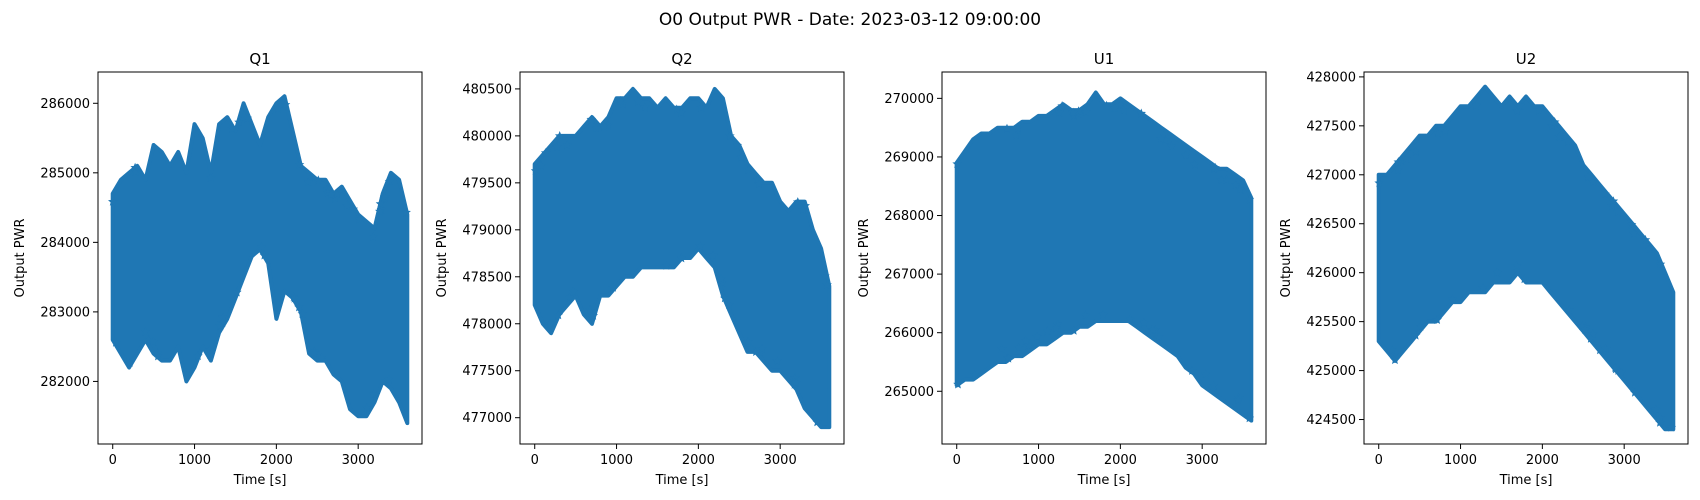 The image size is (1700, 500). I want to click on x-tick-label: 1000, so click(616, 460).